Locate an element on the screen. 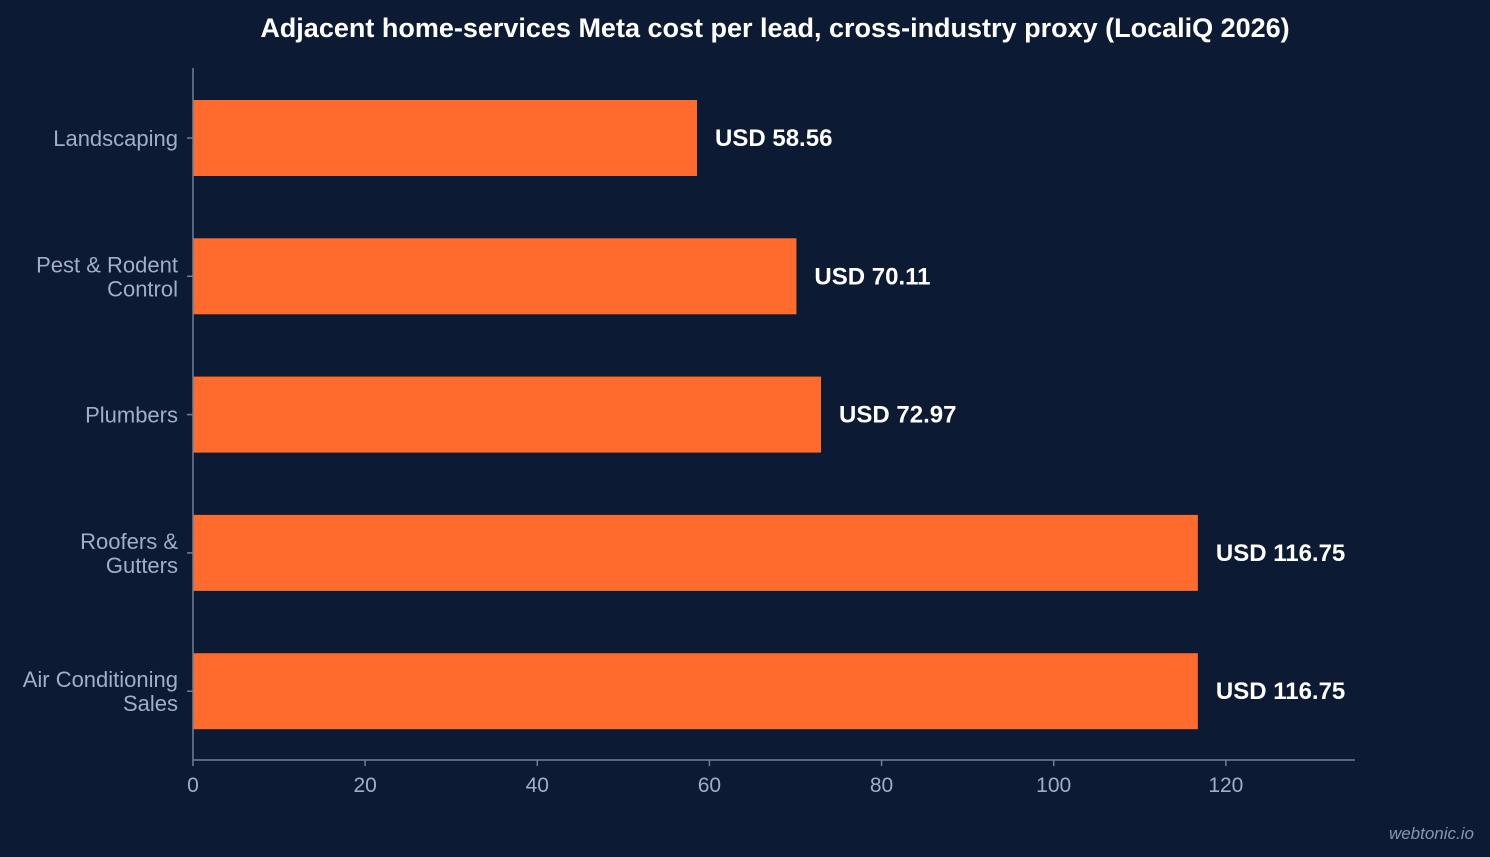 The height and width of the screenshot is (857, 1490). x-tick-label: 0 is located at coordinates (193, 785).